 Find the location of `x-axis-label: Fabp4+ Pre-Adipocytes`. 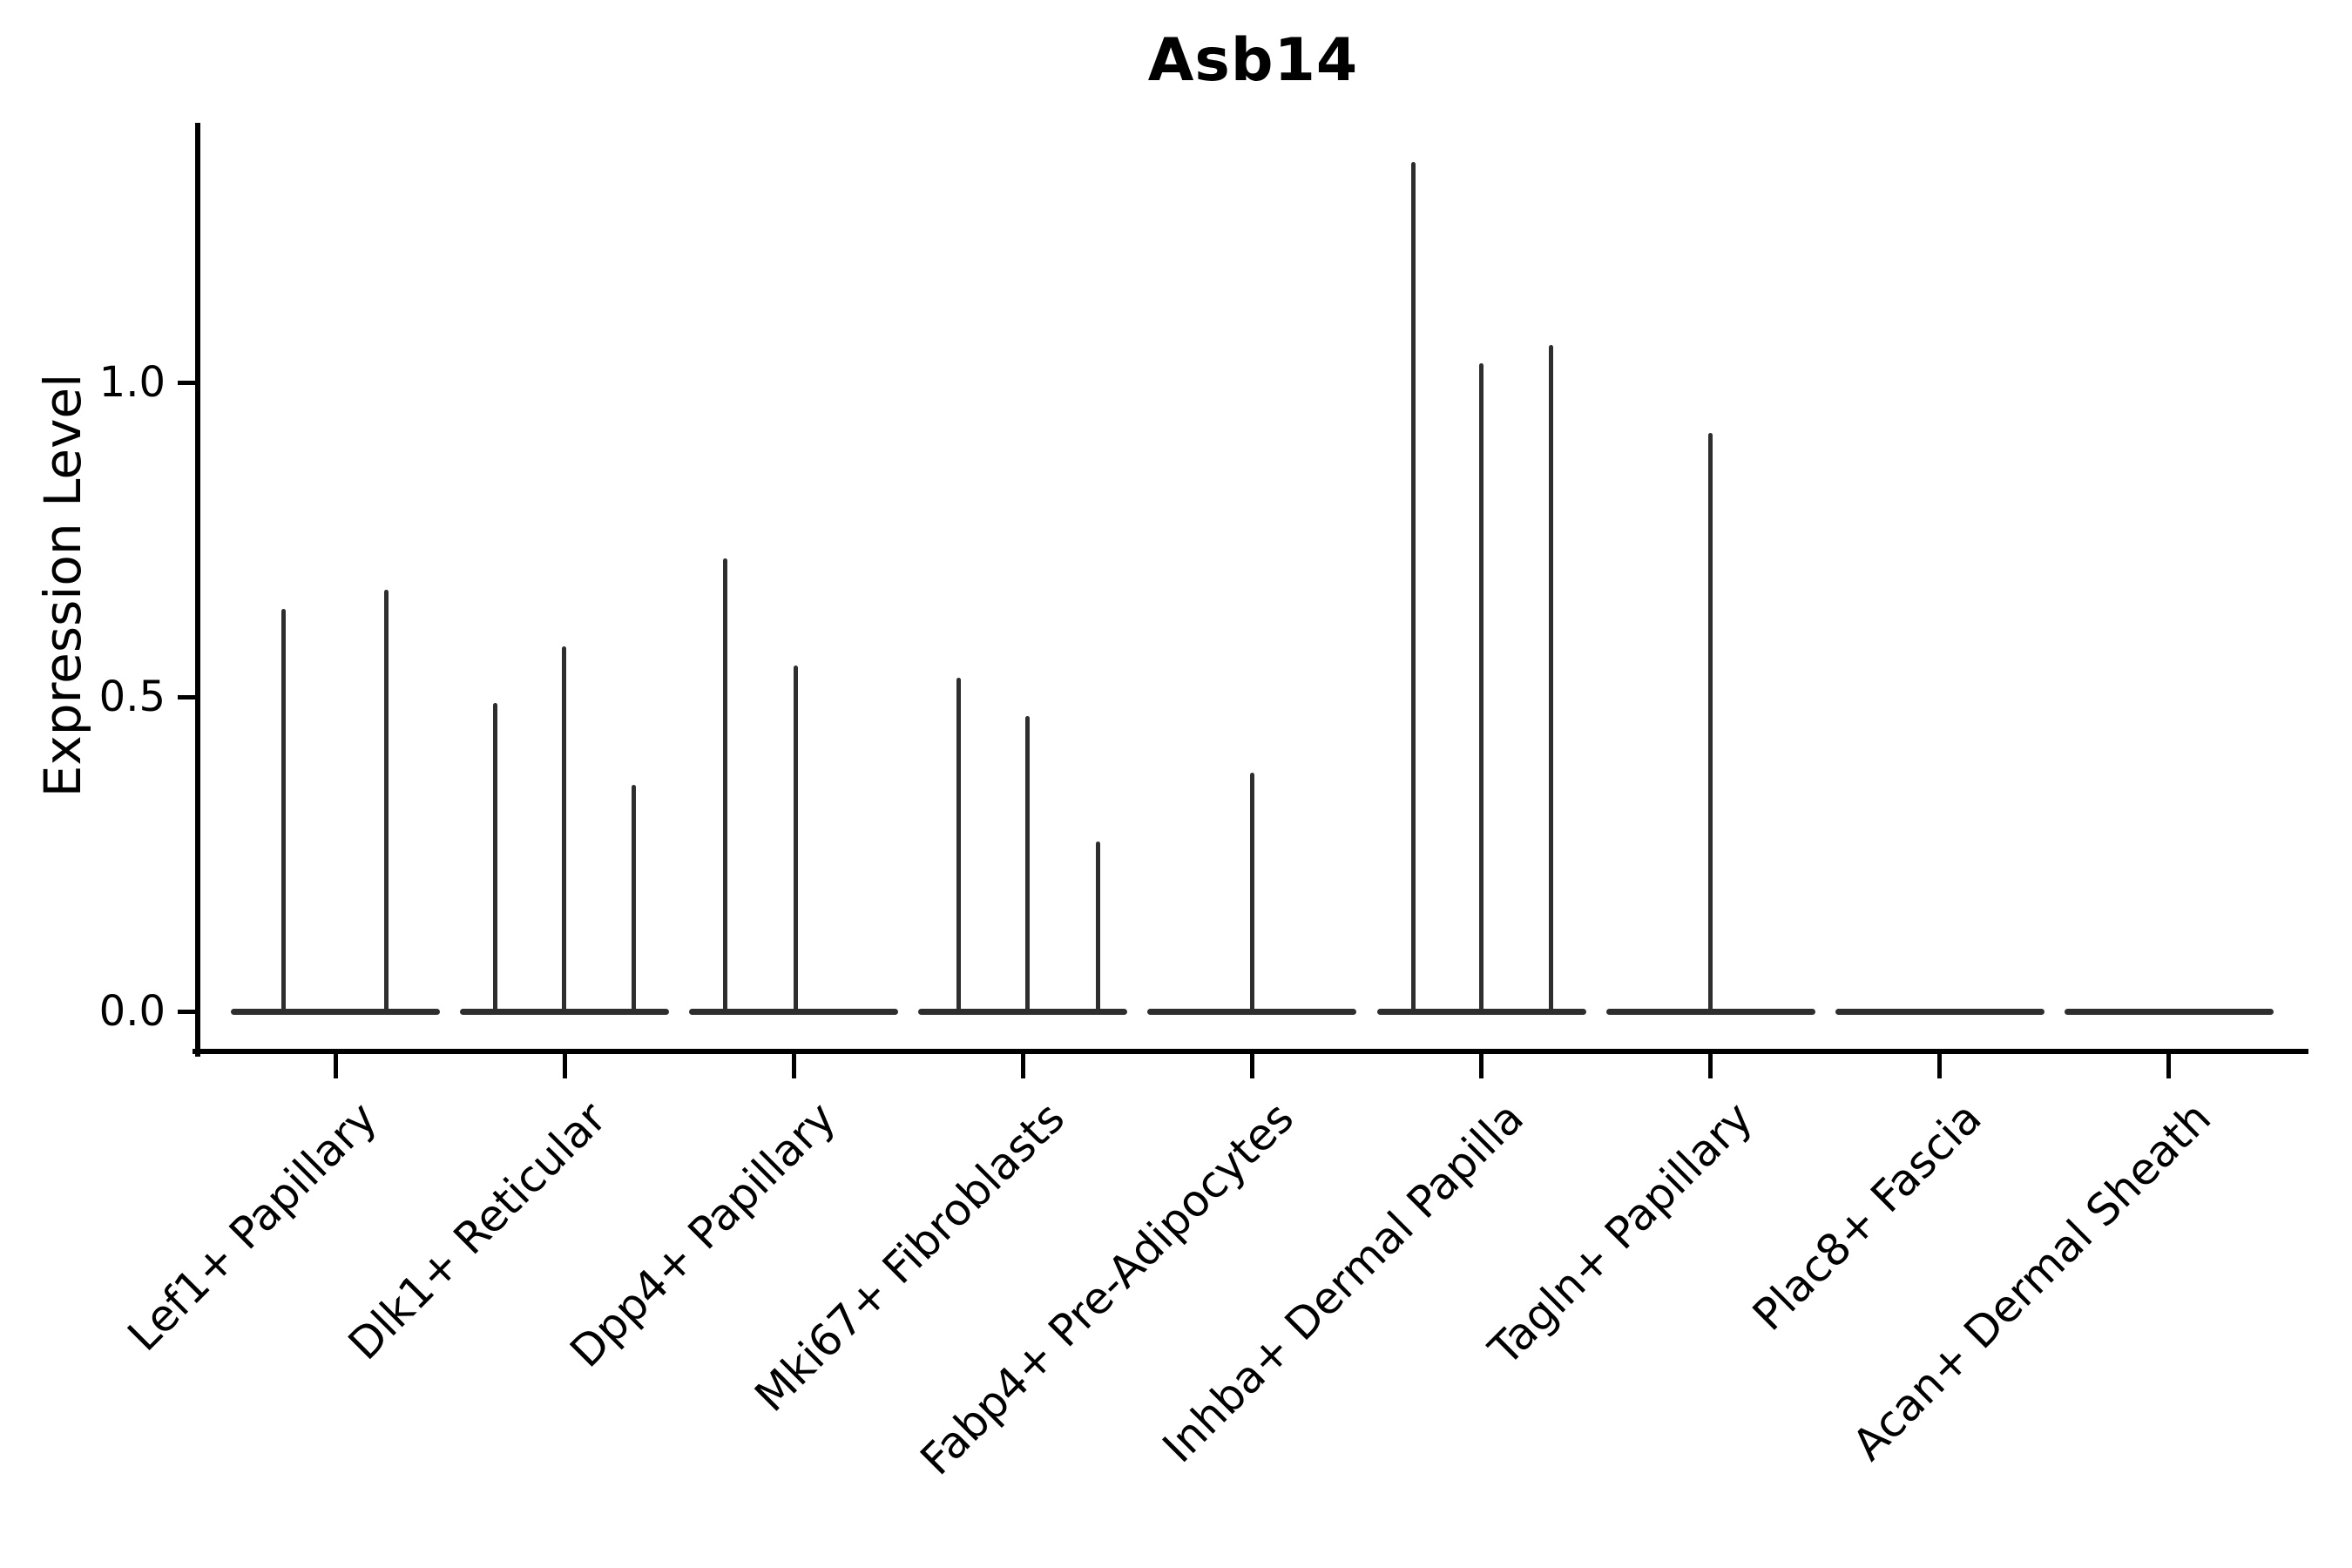

x-axis-label: Fabp4+ Pre-Adipocytes is located at coordinates (1107, 1289).